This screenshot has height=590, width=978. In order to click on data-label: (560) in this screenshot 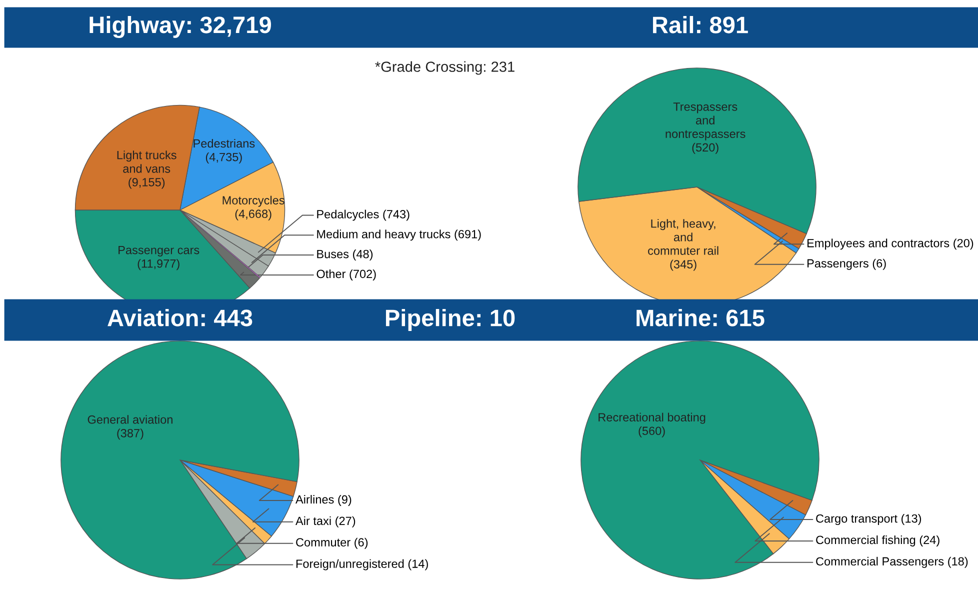, I will do `click(651, 432)`.